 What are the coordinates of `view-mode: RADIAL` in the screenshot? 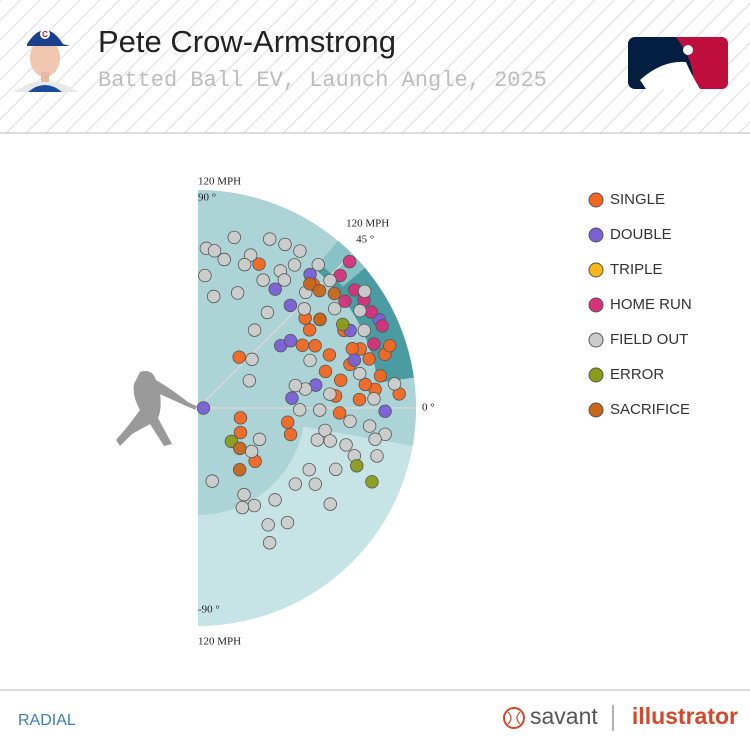 It's located at (47, 720).